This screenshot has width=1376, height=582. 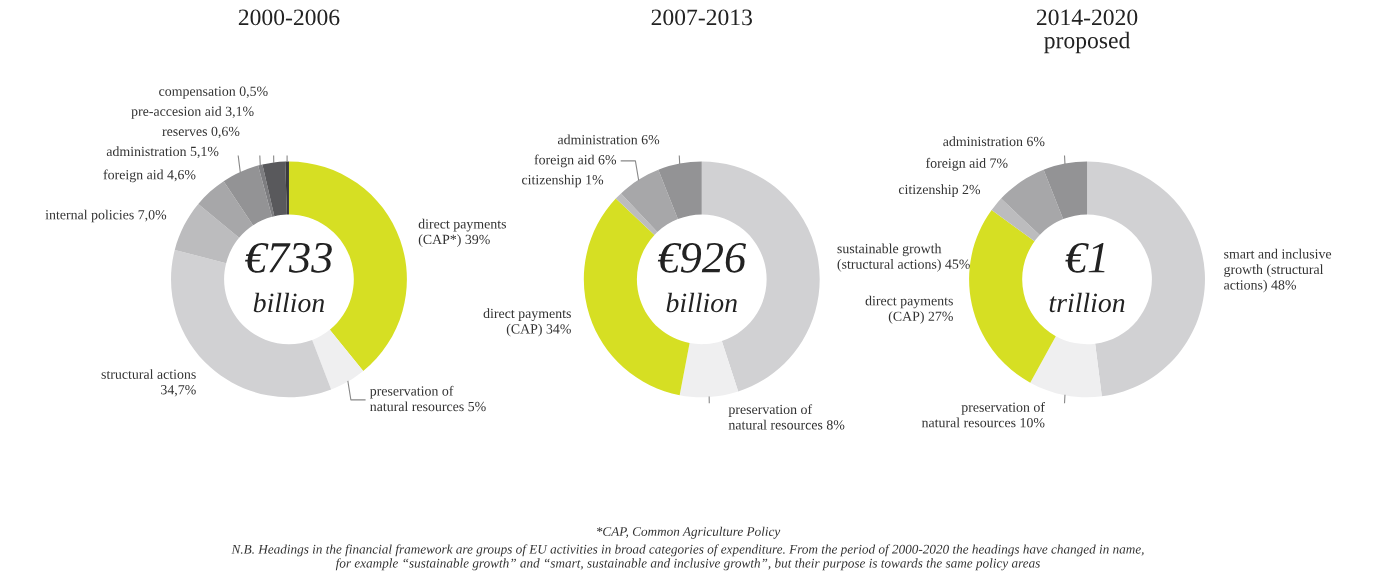 What do you see at coordinates (687, 557) in the screenshot?
I see `text: N.B. Headings in the financial framework are groups of EU activities in broad categories of expenditure. From the period of 2000-2020 the headings have changed in name, for example “sustainable growth” and “smart, sustainable and inclusive growth”, but their purpose is towards the same policy areas` at bounding box center [687, 557].